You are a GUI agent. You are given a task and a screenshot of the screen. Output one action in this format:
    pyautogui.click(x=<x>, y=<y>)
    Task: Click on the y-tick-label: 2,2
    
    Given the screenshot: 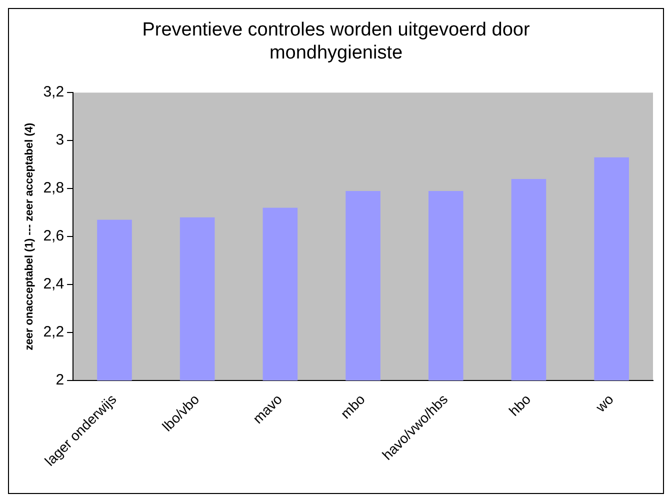 What is the action you would take?
    pyautogui.click(x=53, y=332)
    